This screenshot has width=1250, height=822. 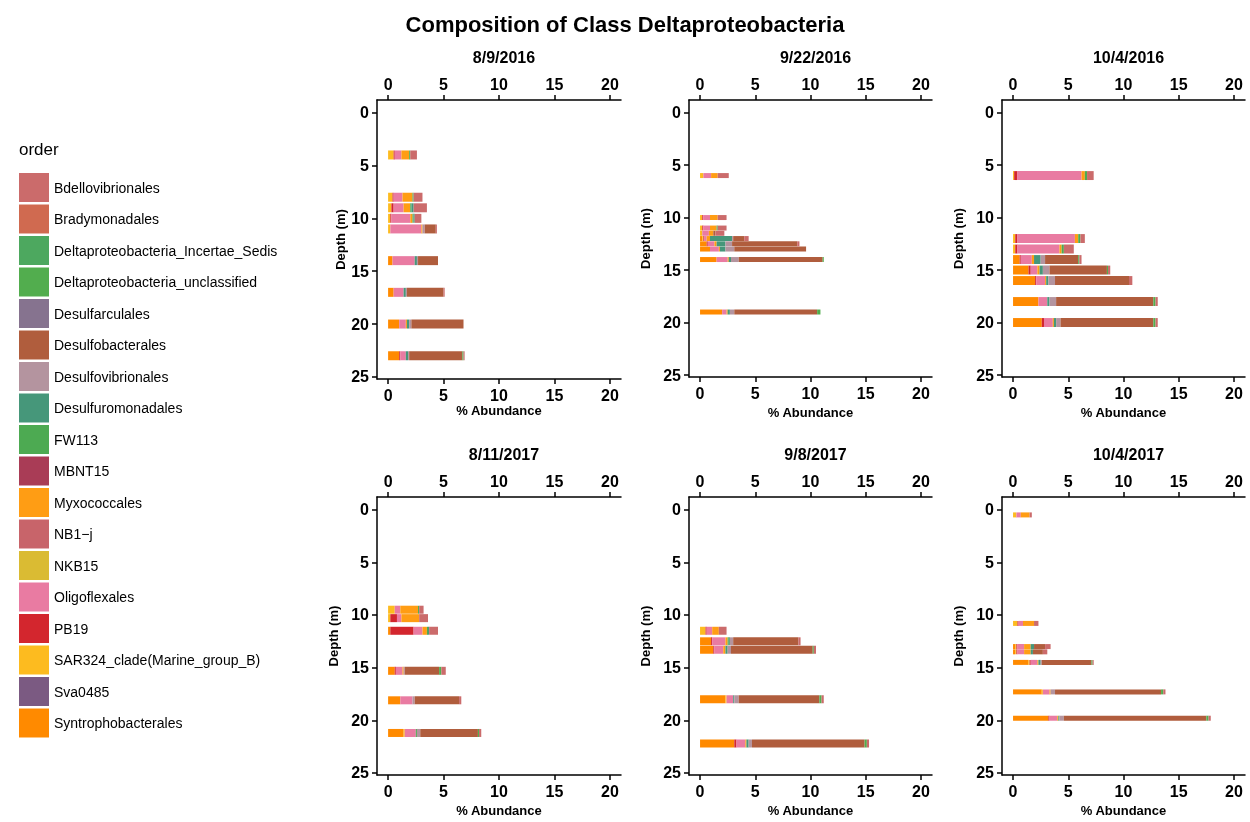 I want to click on legend-label: FW113, so click(x=76, y=439).